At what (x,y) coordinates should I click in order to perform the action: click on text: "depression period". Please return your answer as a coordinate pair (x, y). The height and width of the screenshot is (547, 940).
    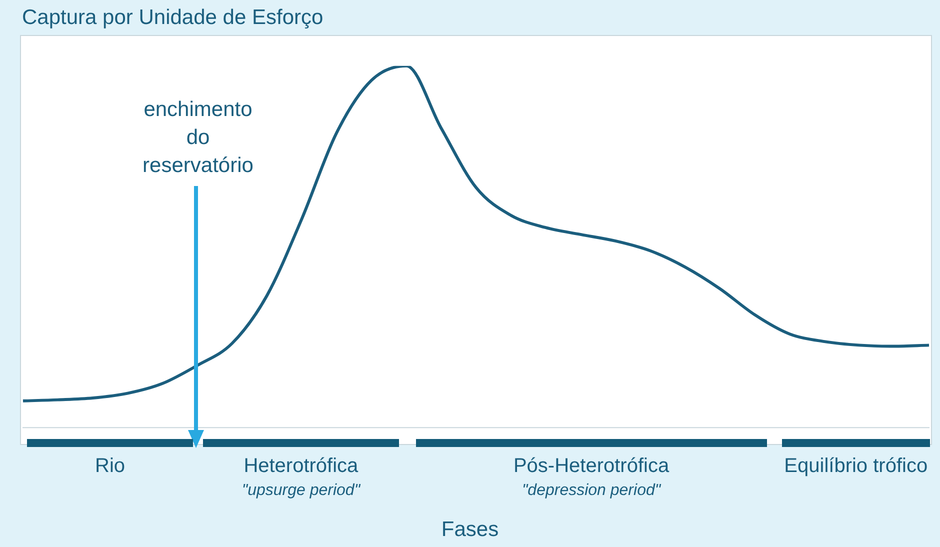
    Looking at the image, I should click on (591, 491).